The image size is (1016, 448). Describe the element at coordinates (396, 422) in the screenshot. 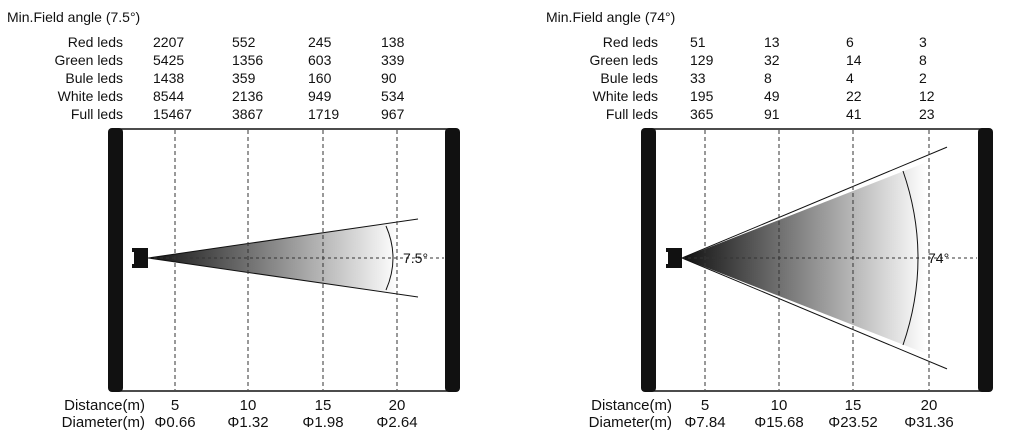

I see `diameter-value: Φ2.64` at that location.